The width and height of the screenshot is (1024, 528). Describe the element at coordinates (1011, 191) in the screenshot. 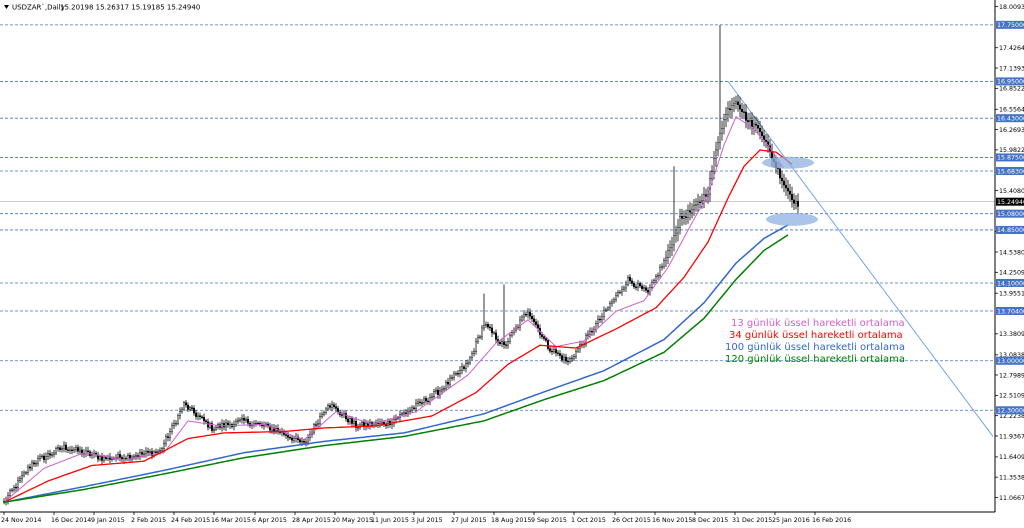

I see `y-tick-label-7: 15.40800` at that location.